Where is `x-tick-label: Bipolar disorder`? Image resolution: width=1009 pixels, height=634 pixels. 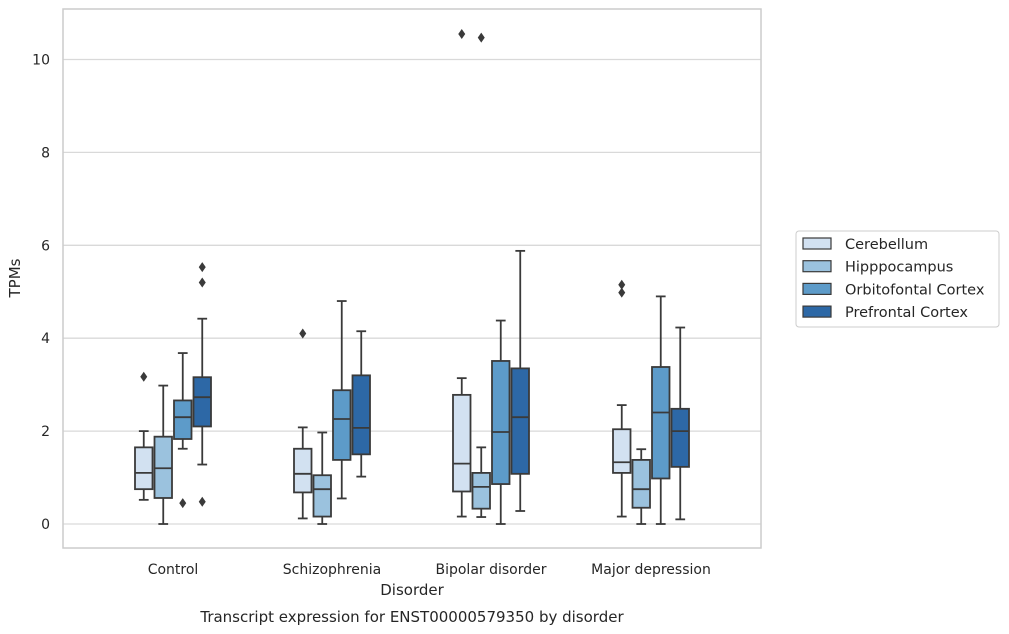
x-tick-label: Bipolar disorder is located at coordinates (490, 570).